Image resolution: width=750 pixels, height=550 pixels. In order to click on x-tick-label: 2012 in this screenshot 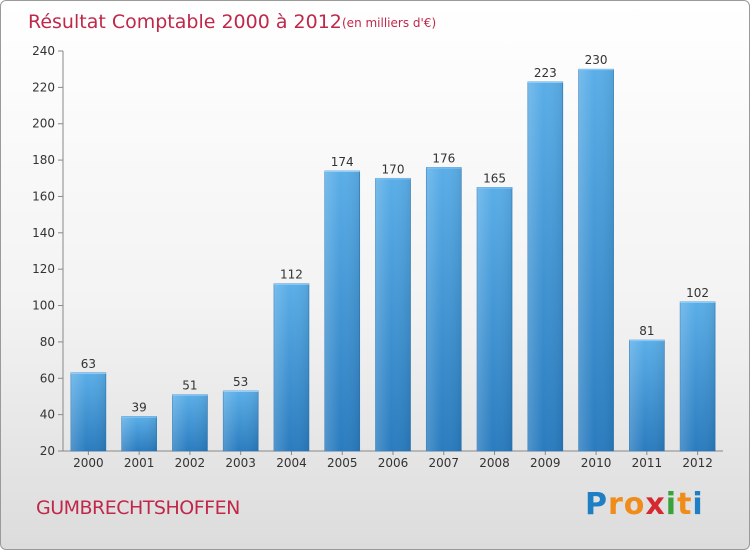, I will do `click(697, 463)`.